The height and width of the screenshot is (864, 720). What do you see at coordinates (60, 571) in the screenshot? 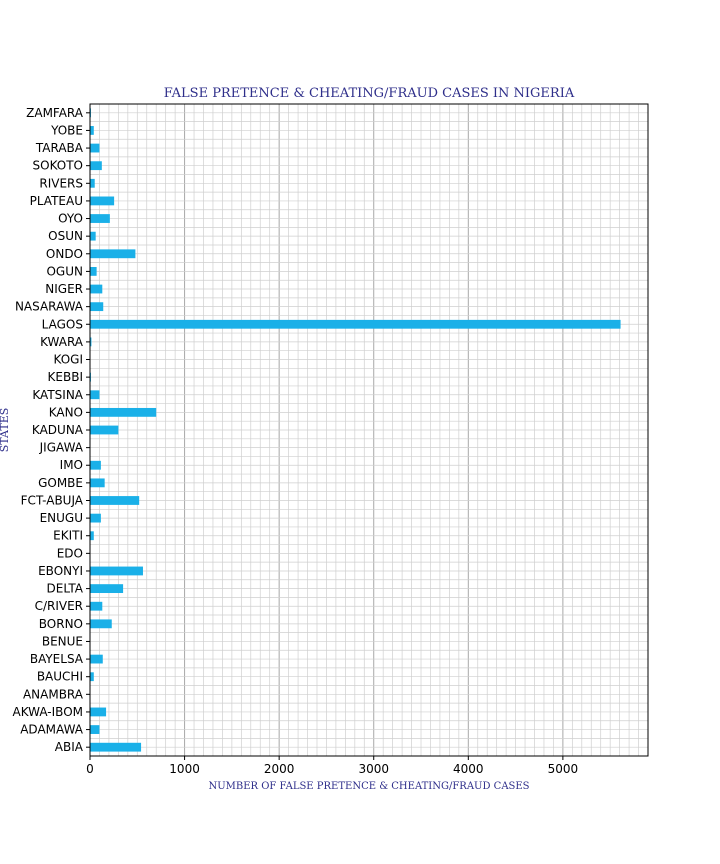
I see `y-tick-label: EBONYI` at bounding box center [60, 571].